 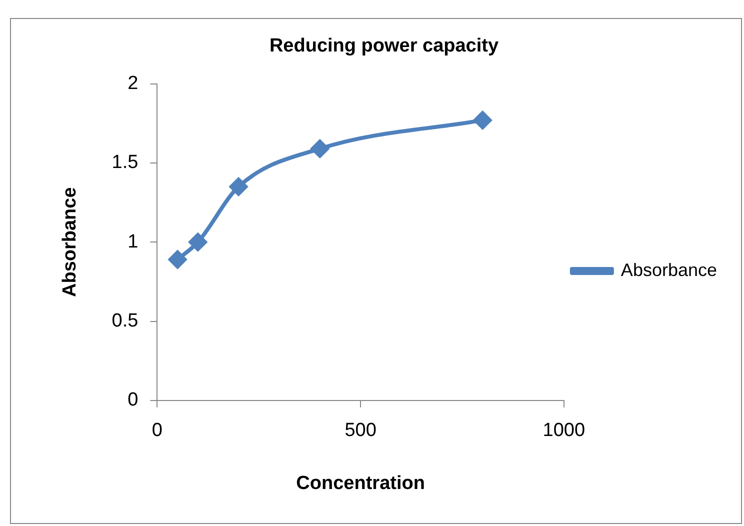 I want to click on y-tick-label: 0.5, so click(x=125, y=321).